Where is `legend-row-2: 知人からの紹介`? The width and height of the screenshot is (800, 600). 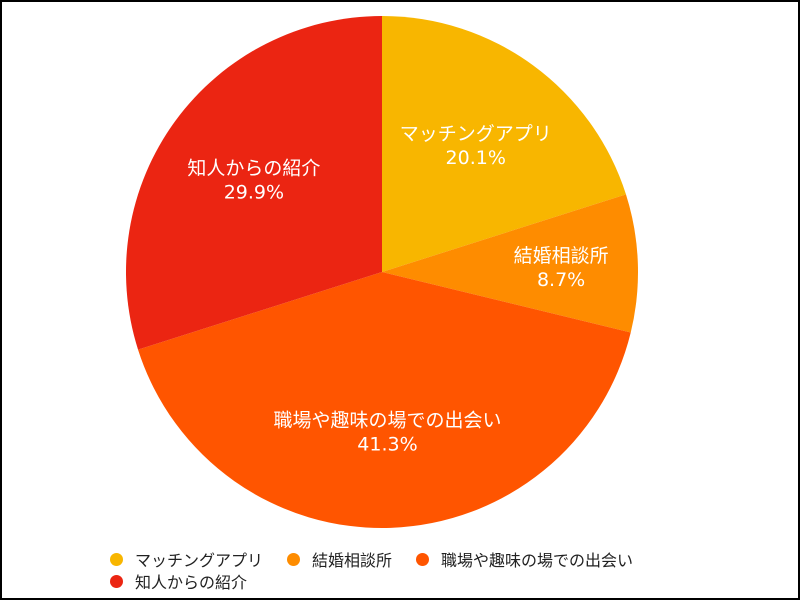
legend-row-2: 知人からの紹介 is located at coordinates (450, 581).